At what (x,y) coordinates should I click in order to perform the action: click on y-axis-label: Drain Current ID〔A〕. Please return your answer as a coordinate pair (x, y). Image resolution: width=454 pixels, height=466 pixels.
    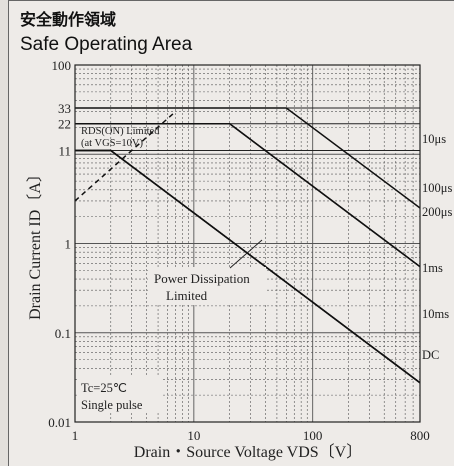
    Looking at the image, I should click on (35, 243).